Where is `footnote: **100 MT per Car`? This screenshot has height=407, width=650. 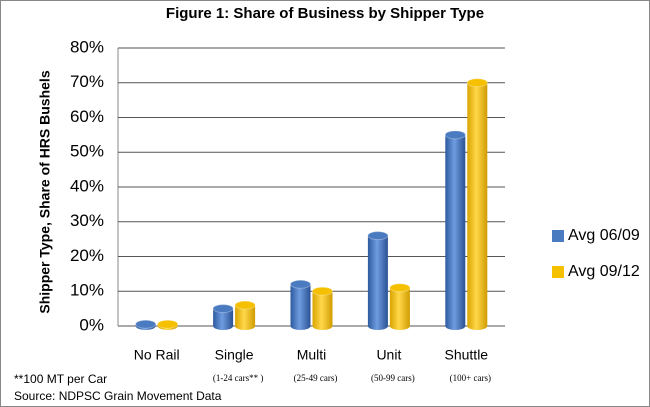 footnote: **100 MT per Car is located at coordinates (60, 379).